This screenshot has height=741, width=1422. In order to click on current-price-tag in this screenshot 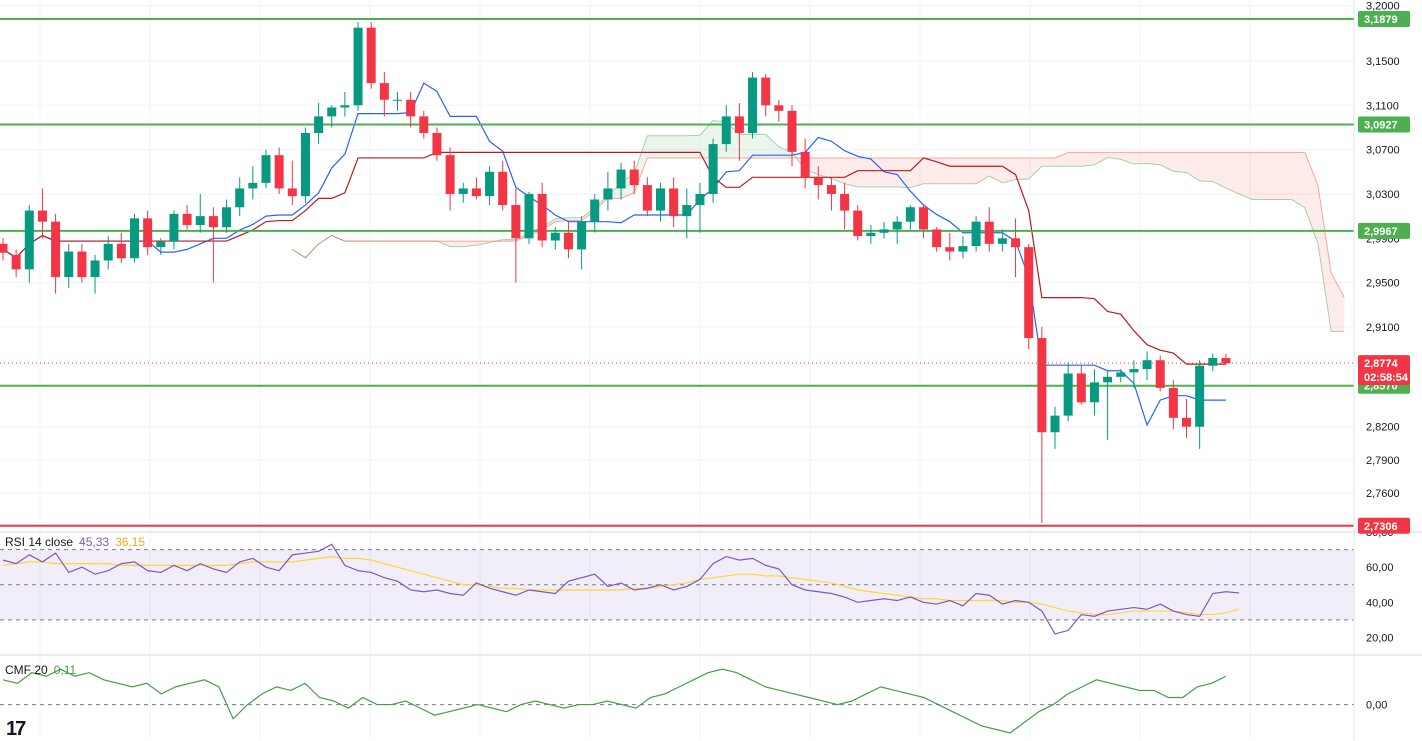, I will do `click(1384, 370)`.